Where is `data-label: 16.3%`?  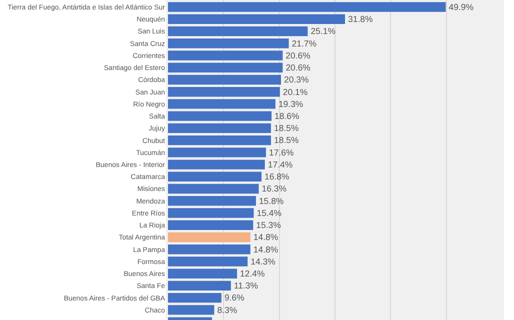
data-label: 16.3% is located at coordinates (274, 189).